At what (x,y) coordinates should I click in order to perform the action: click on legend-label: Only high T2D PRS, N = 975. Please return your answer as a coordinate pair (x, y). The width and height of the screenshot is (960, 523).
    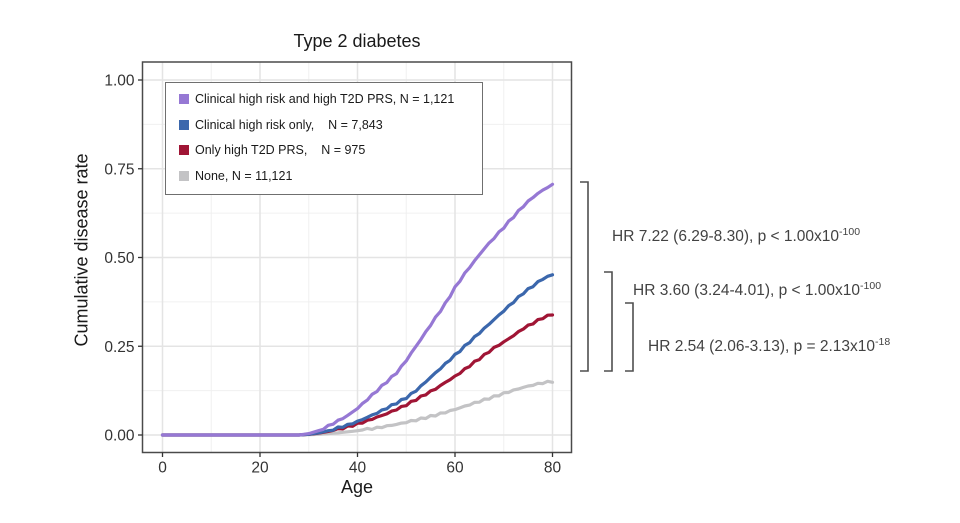
    Looking at the image, I should click on (280, 150).